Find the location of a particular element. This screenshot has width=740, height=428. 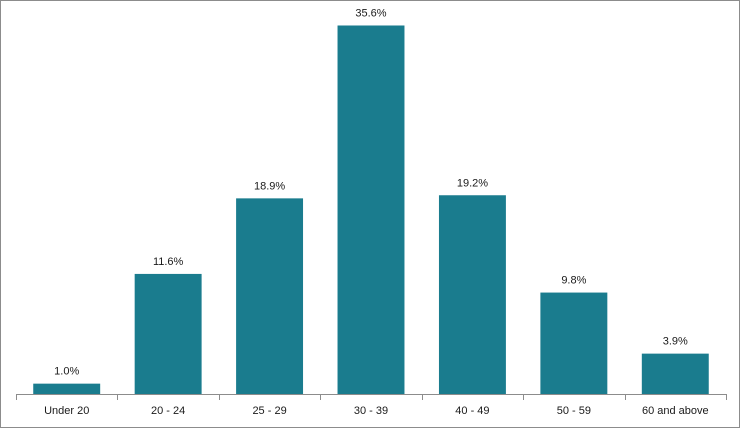

x-tick-label-1: 20 - 24 is located at coordinates (168, 411).